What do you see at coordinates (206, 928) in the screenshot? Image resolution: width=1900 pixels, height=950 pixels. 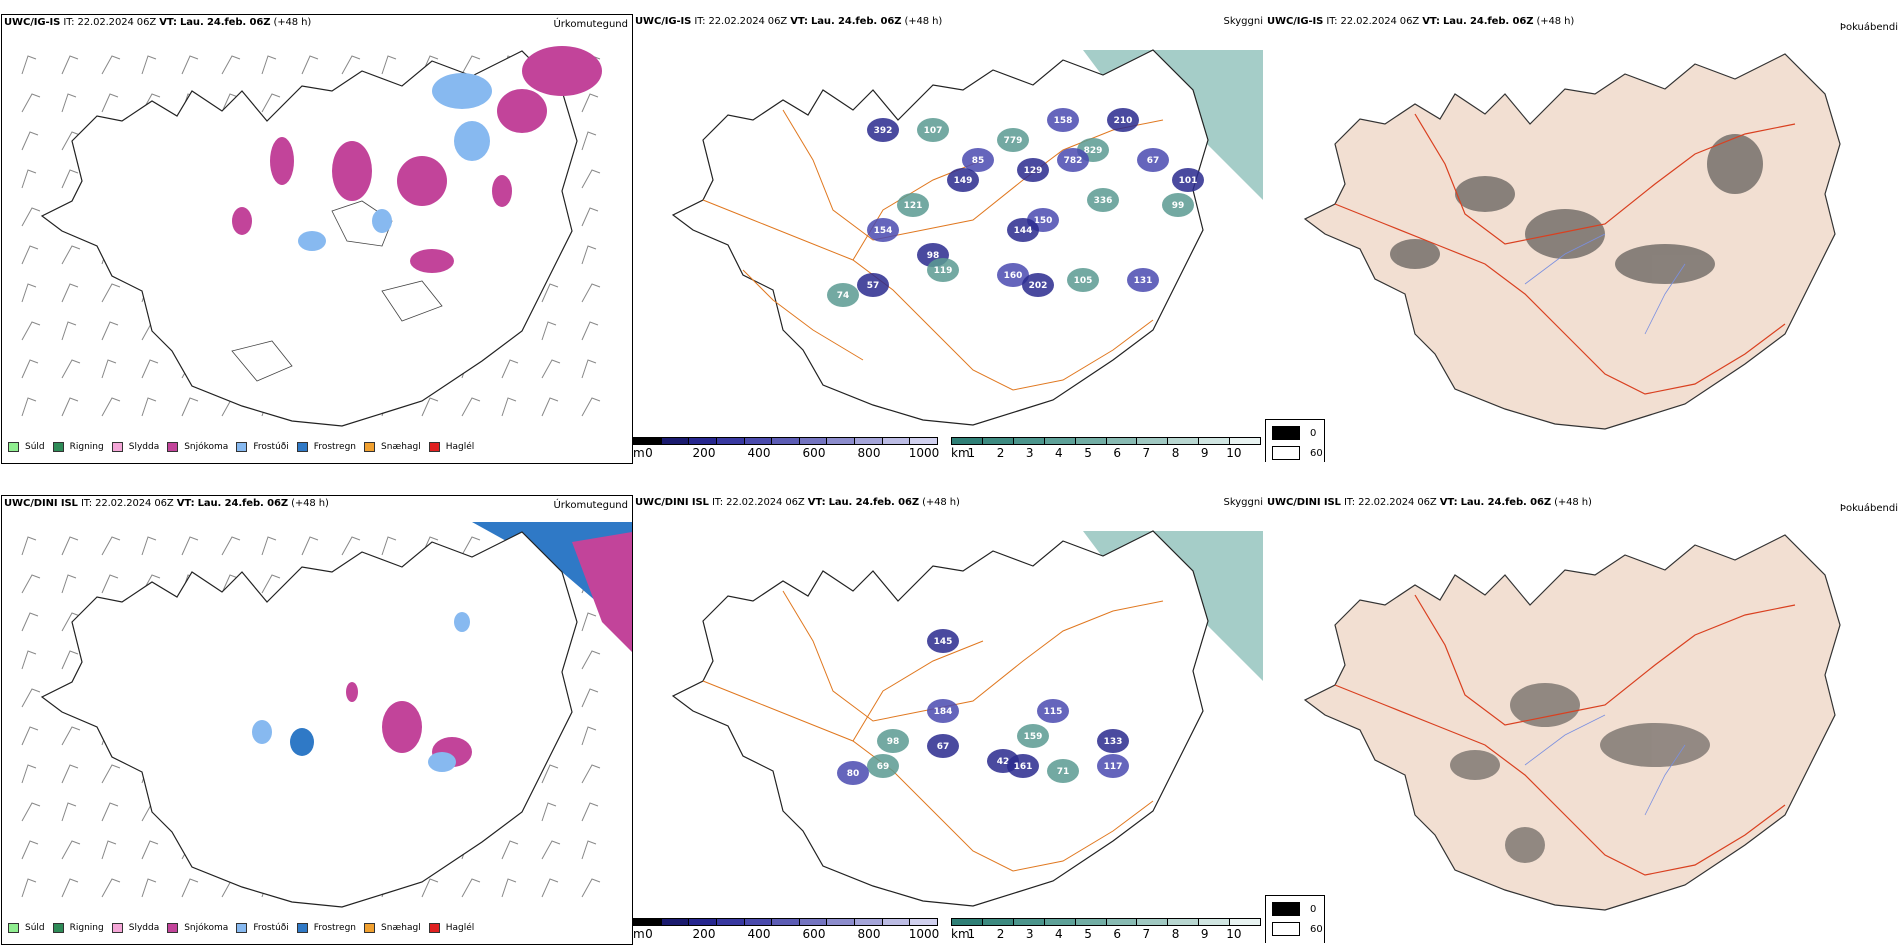 I see `legend-label: Snjókoma` at bounding box center [206, 928].